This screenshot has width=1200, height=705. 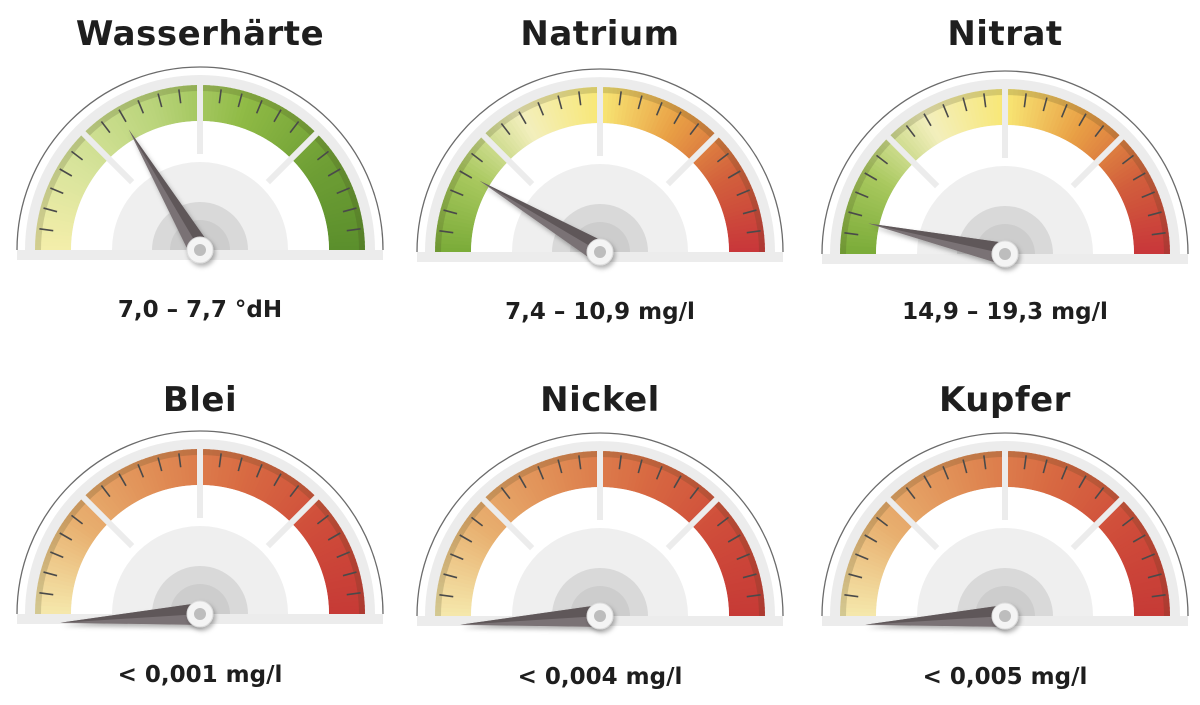 I want to click on gauge-needle, so click(x=542, y=221).